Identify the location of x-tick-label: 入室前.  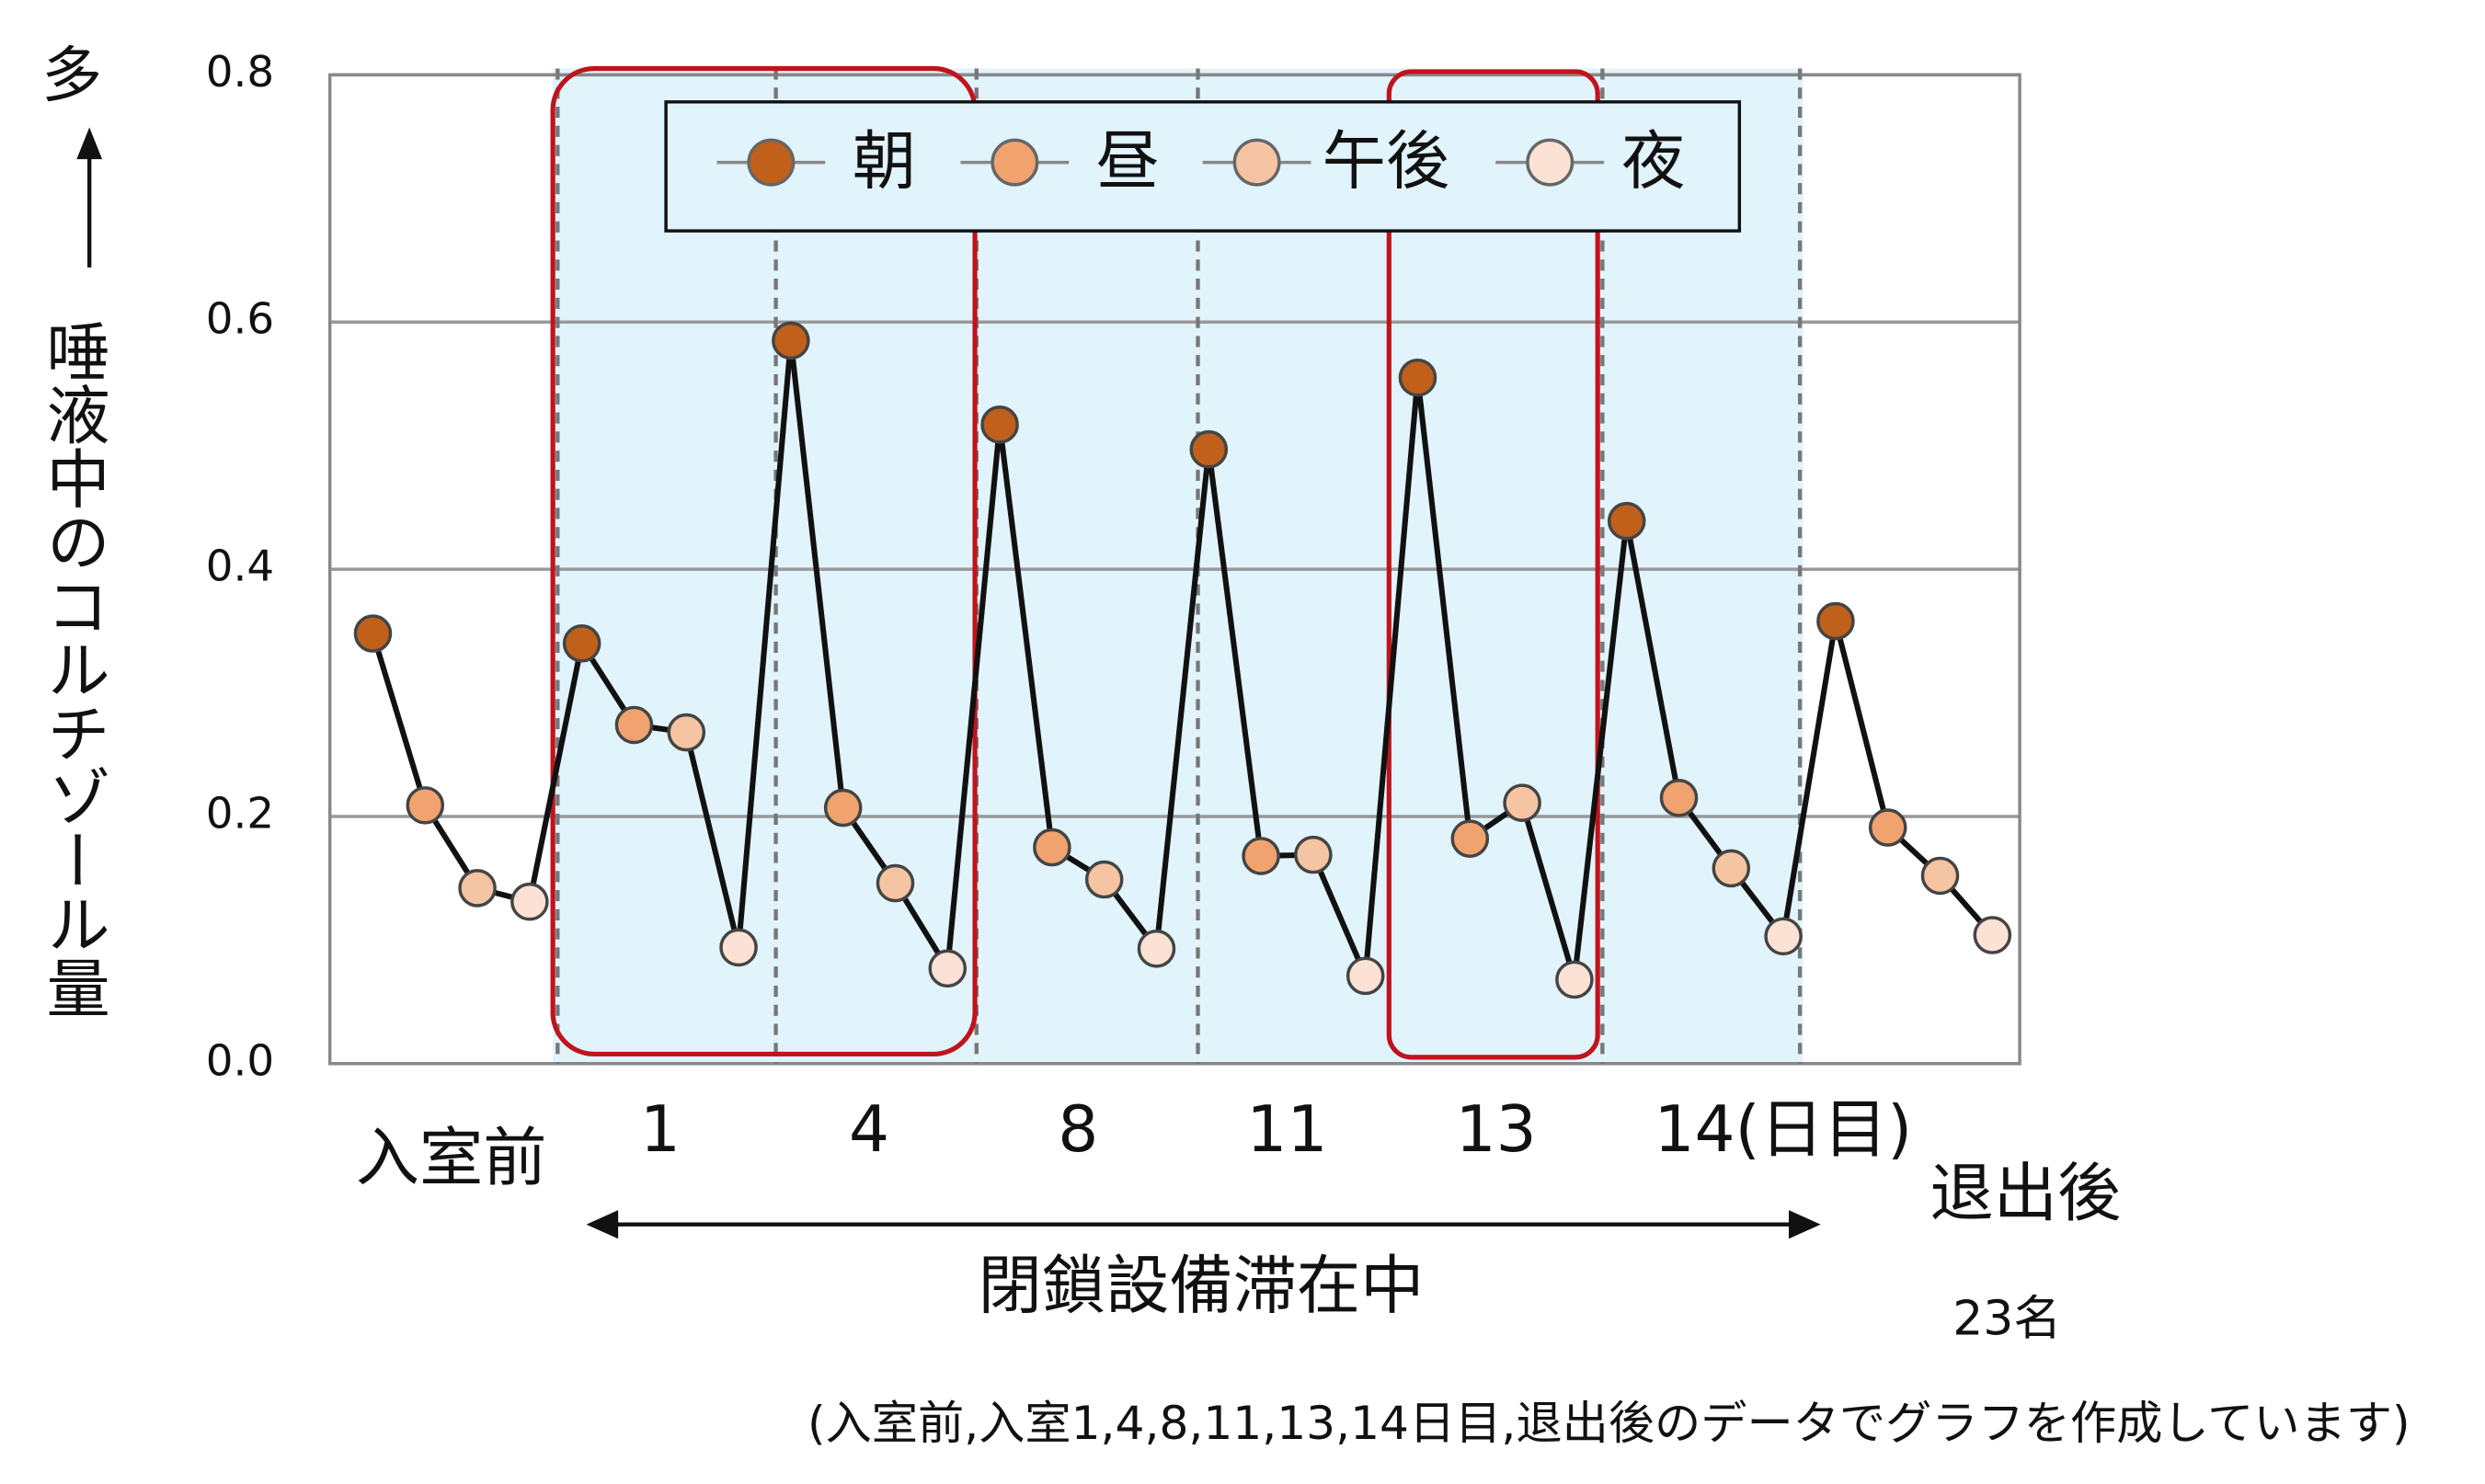
(452, 1159).